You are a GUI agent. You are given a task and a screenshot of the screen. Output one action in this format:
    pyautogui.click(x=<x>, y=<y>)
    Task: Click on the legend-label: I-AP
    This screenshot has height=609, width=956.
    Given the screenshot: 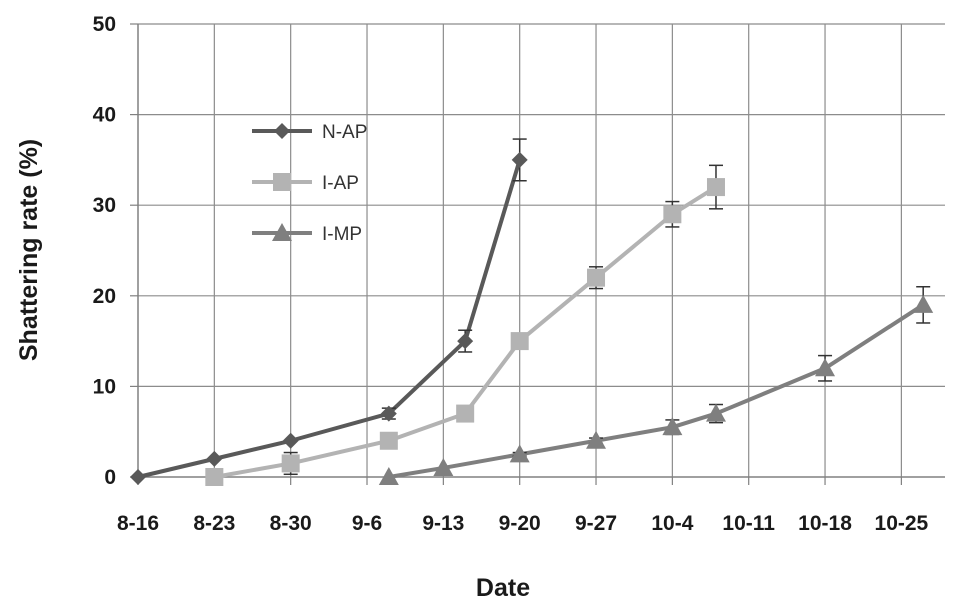 What is the action you would take?
    pyautogui.click(x=340, y=183)
    